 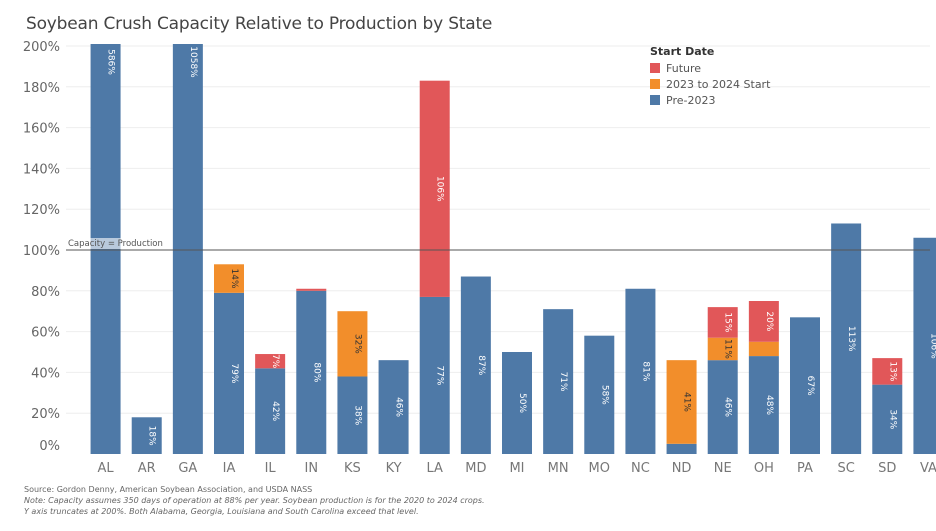 What do you see at coordinates (640, 468) in the screenshot?
I see `x-tick-label: NC` at bounding box center [640, 468].